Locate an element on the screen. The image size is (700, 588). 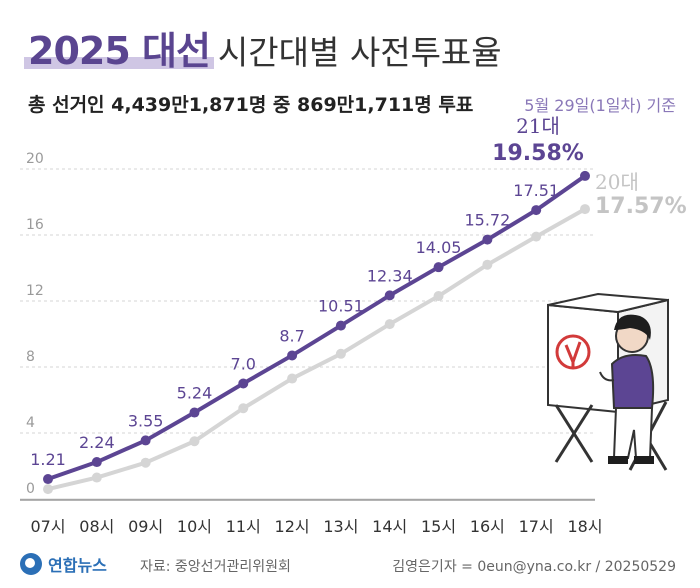
series-21-data-label: 14.05 is located at coordinates (439, 247).